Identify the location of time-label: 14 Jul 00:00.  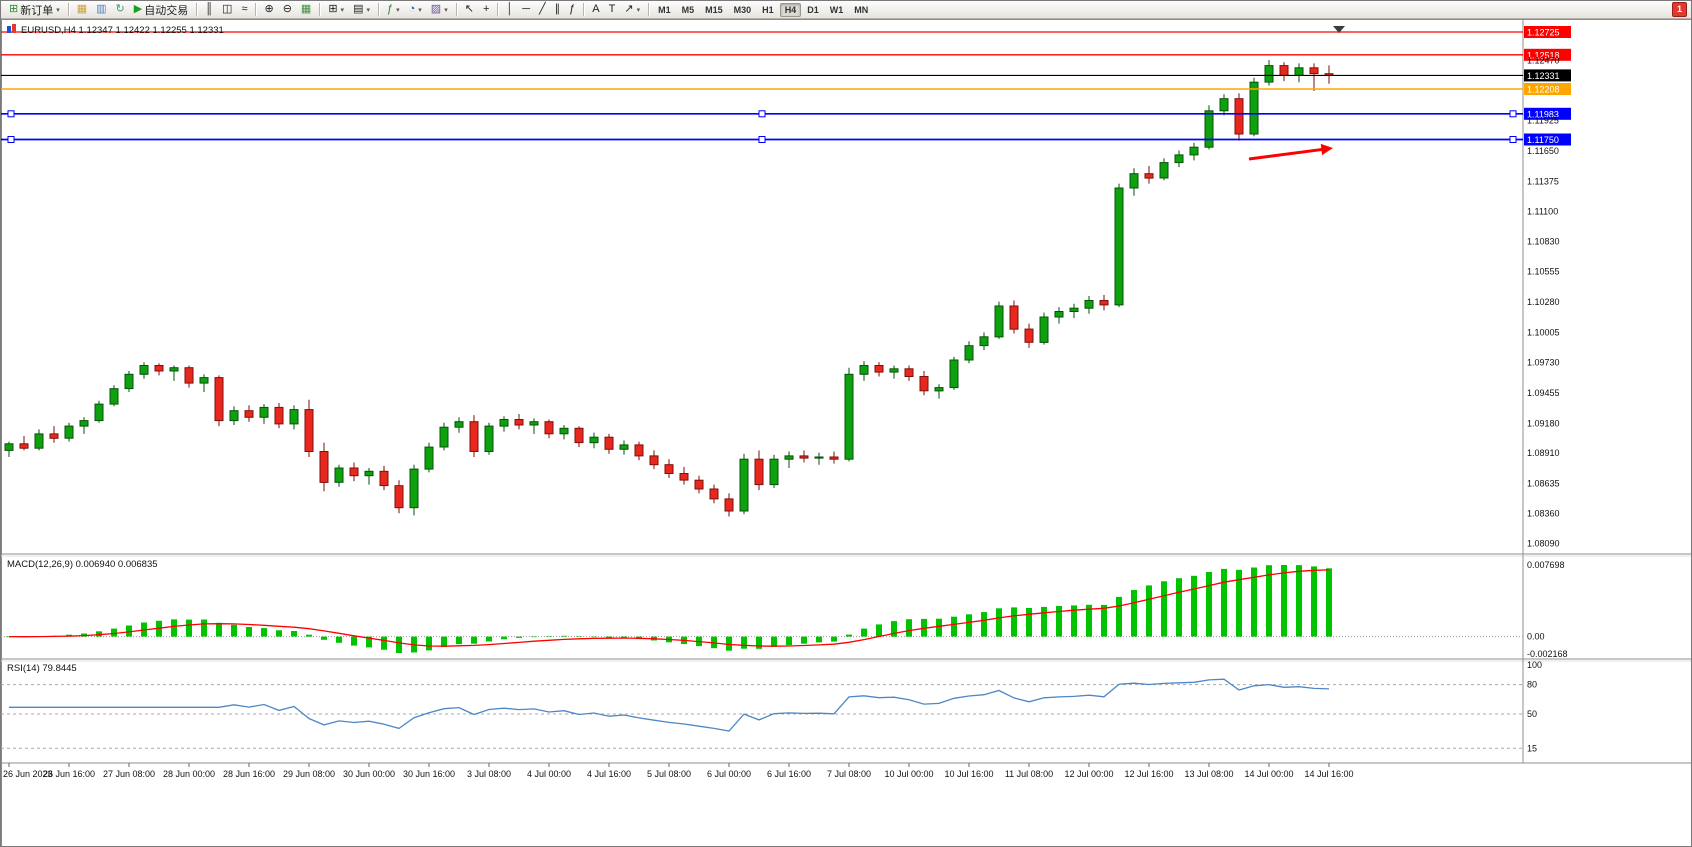
(1268, 774).